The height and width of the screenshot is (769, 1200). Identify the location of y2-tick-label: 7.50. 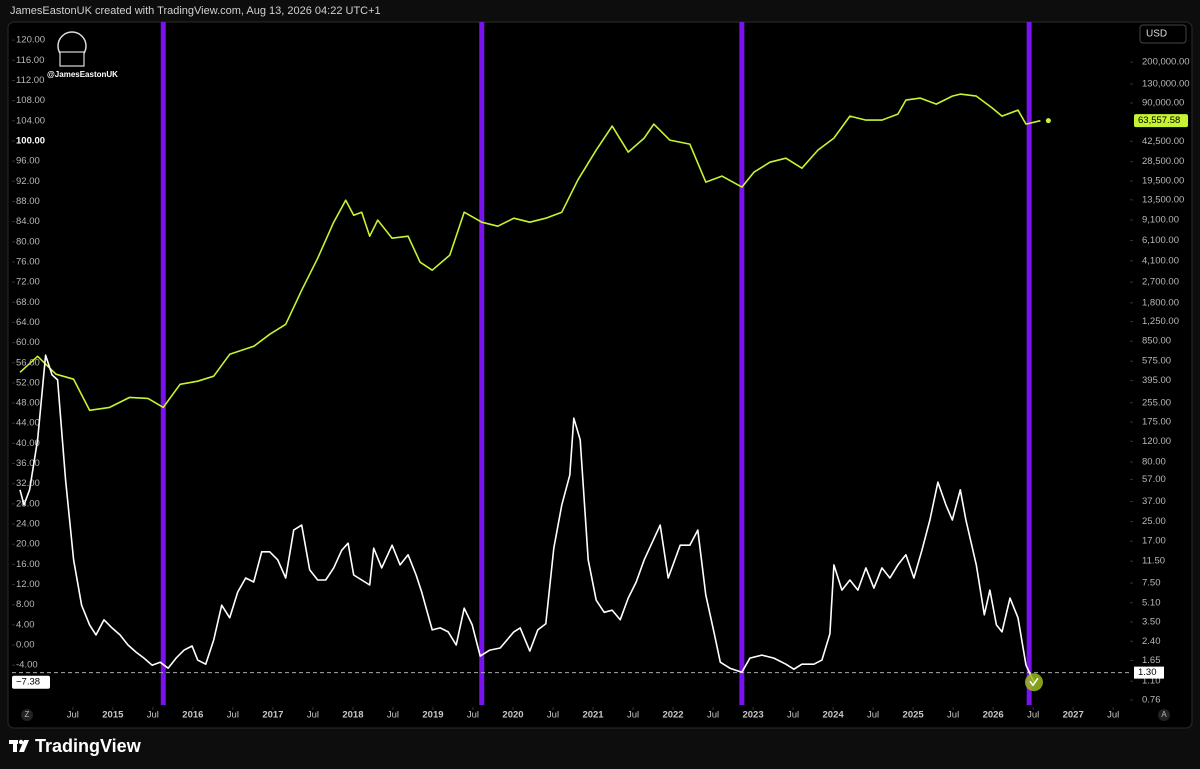
(1151, 583).